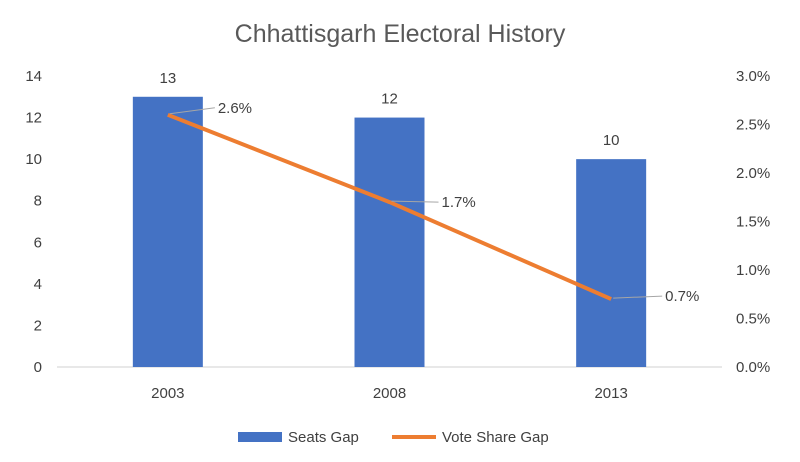 The width and height of the screenshot is (800, 462). I want to click on y-right-tick-label: 2.5%, so click(753, 125).